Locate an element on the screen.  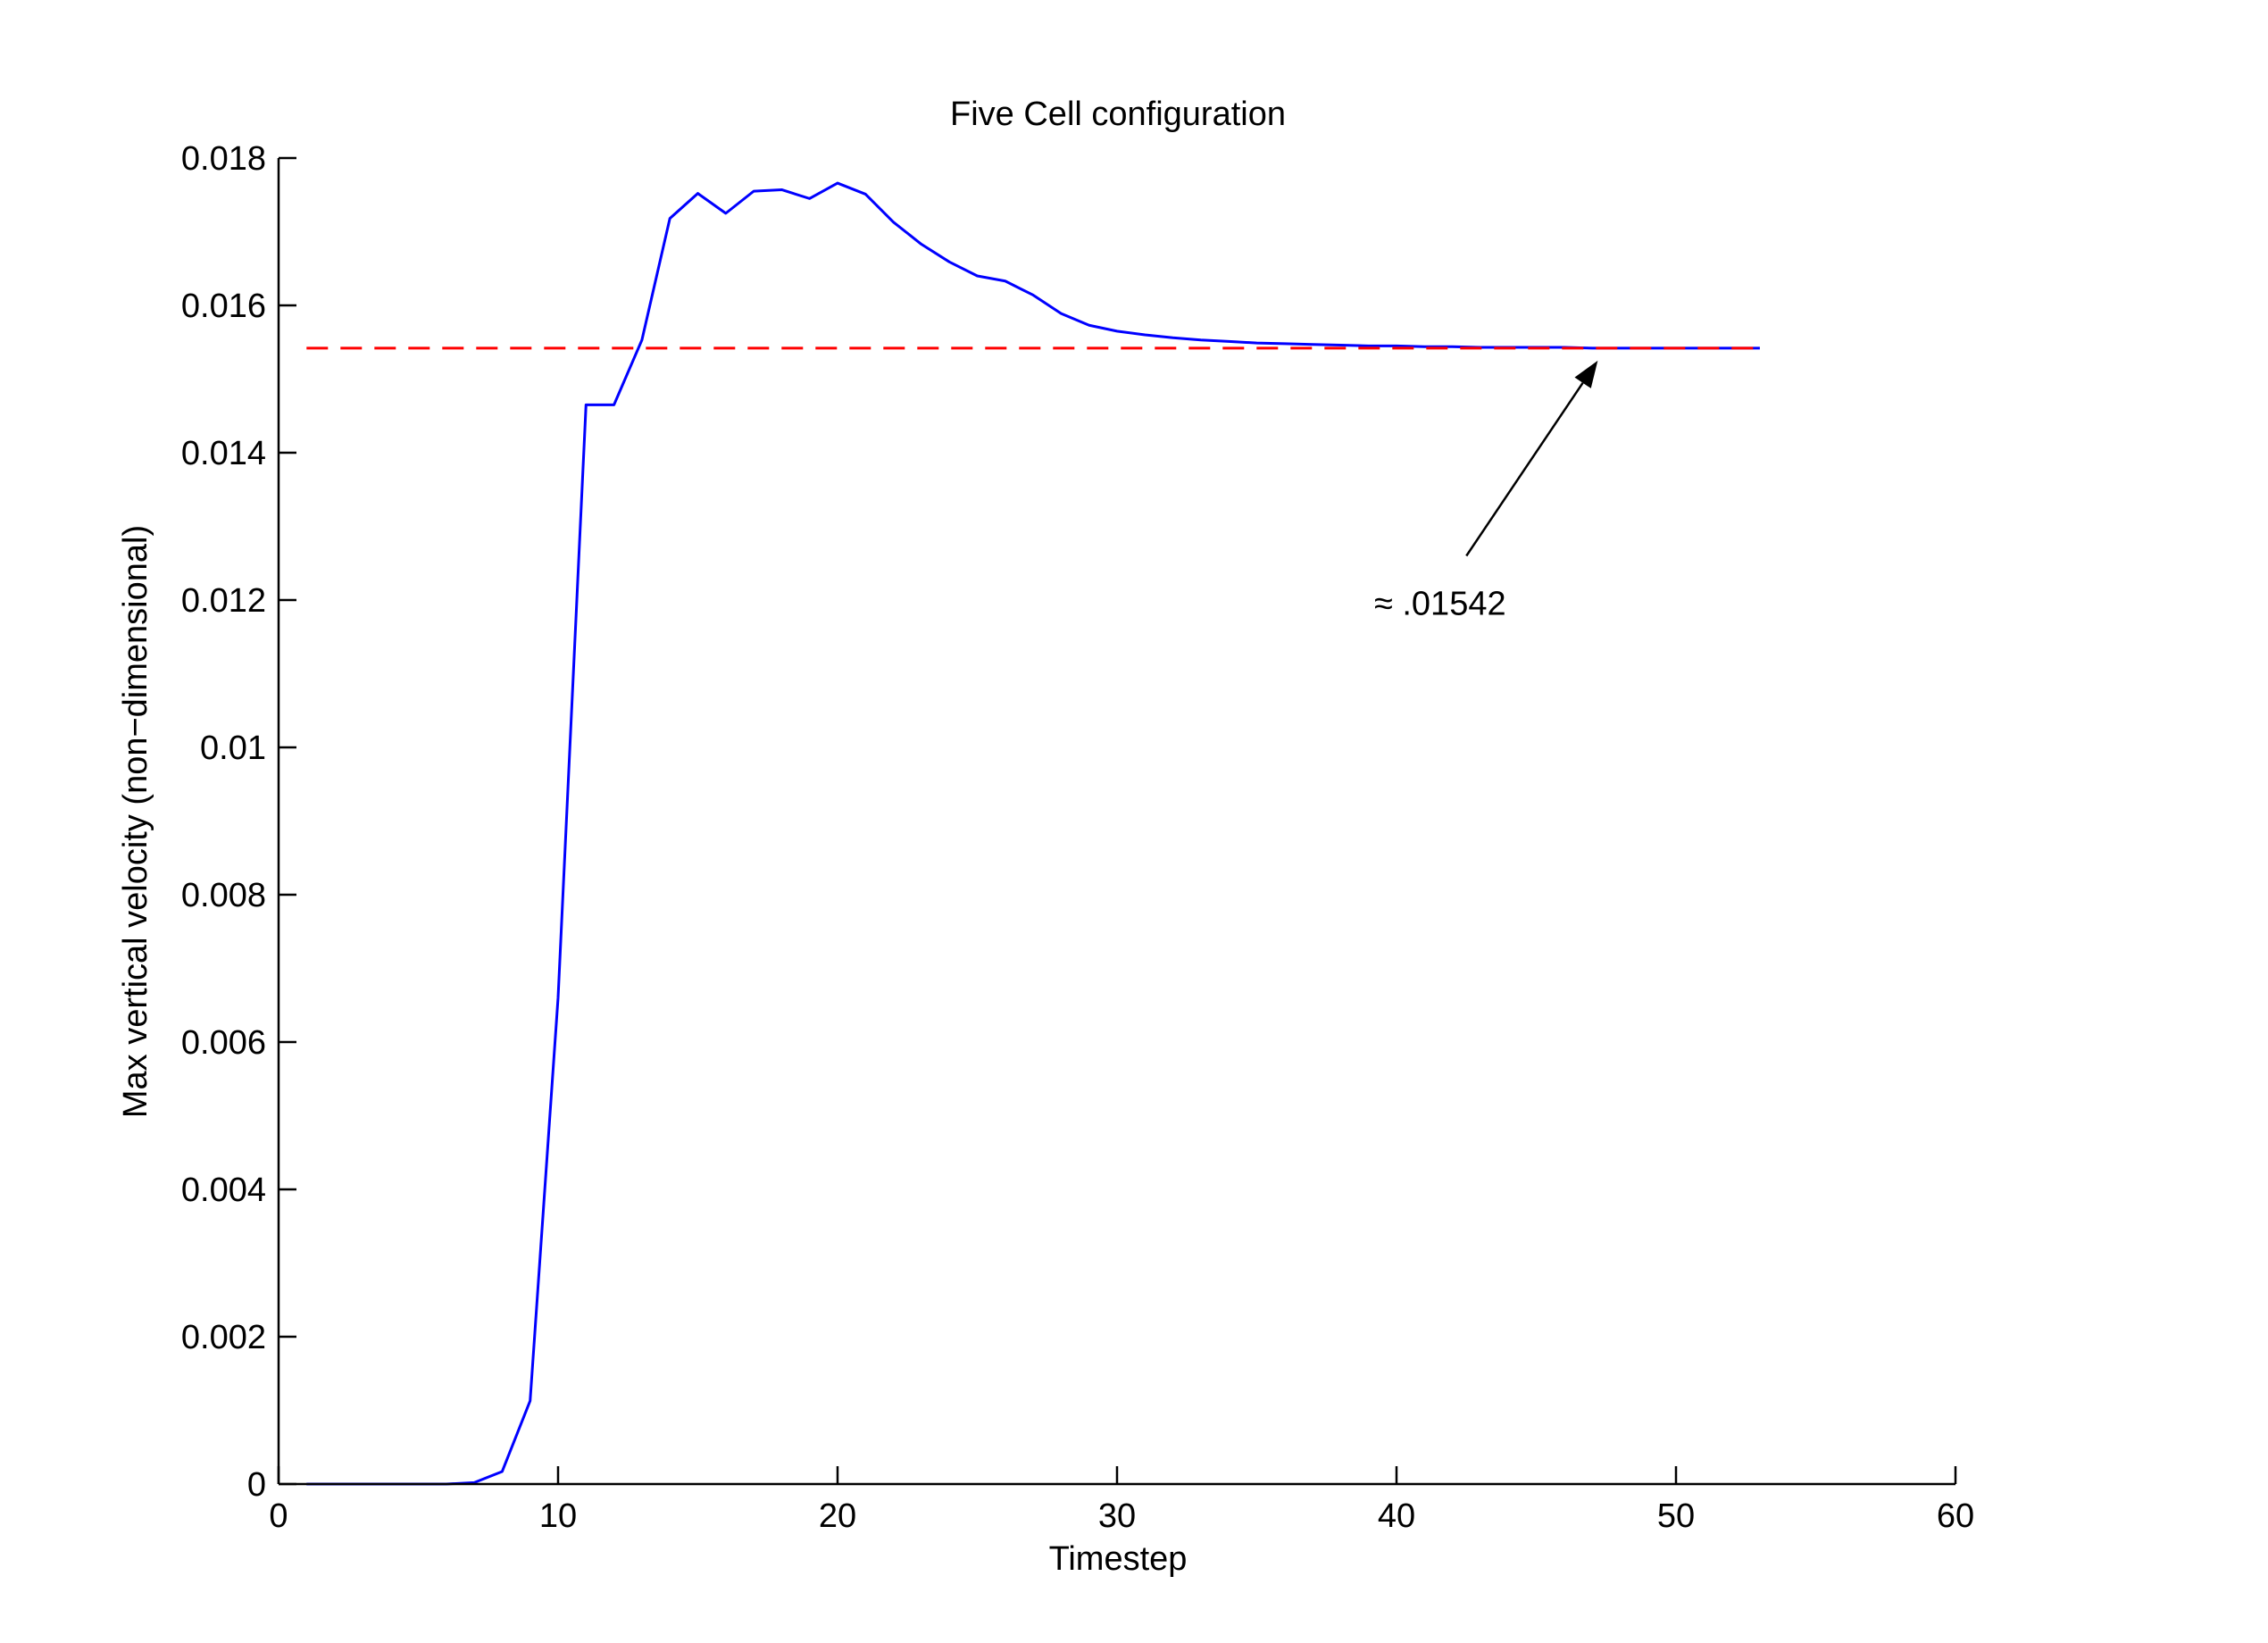
annotation-arrow-head is located at coordinates (1586, 374).